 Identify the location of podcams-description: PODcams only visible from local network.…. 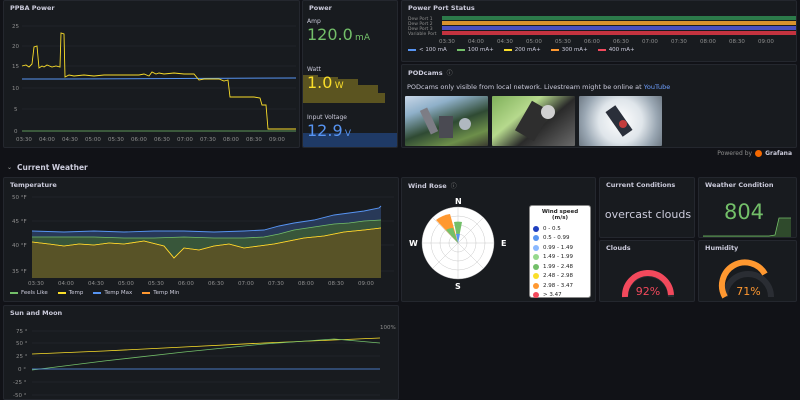
(524, 87).